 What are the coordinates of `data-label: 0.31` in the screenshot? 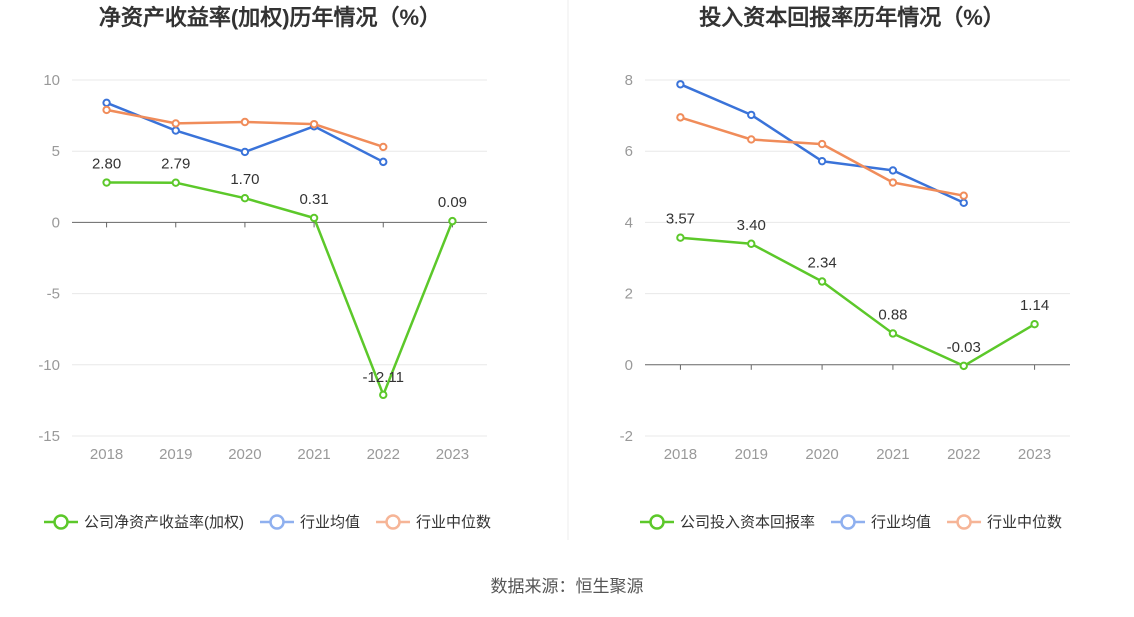 It's located at (313, 199).